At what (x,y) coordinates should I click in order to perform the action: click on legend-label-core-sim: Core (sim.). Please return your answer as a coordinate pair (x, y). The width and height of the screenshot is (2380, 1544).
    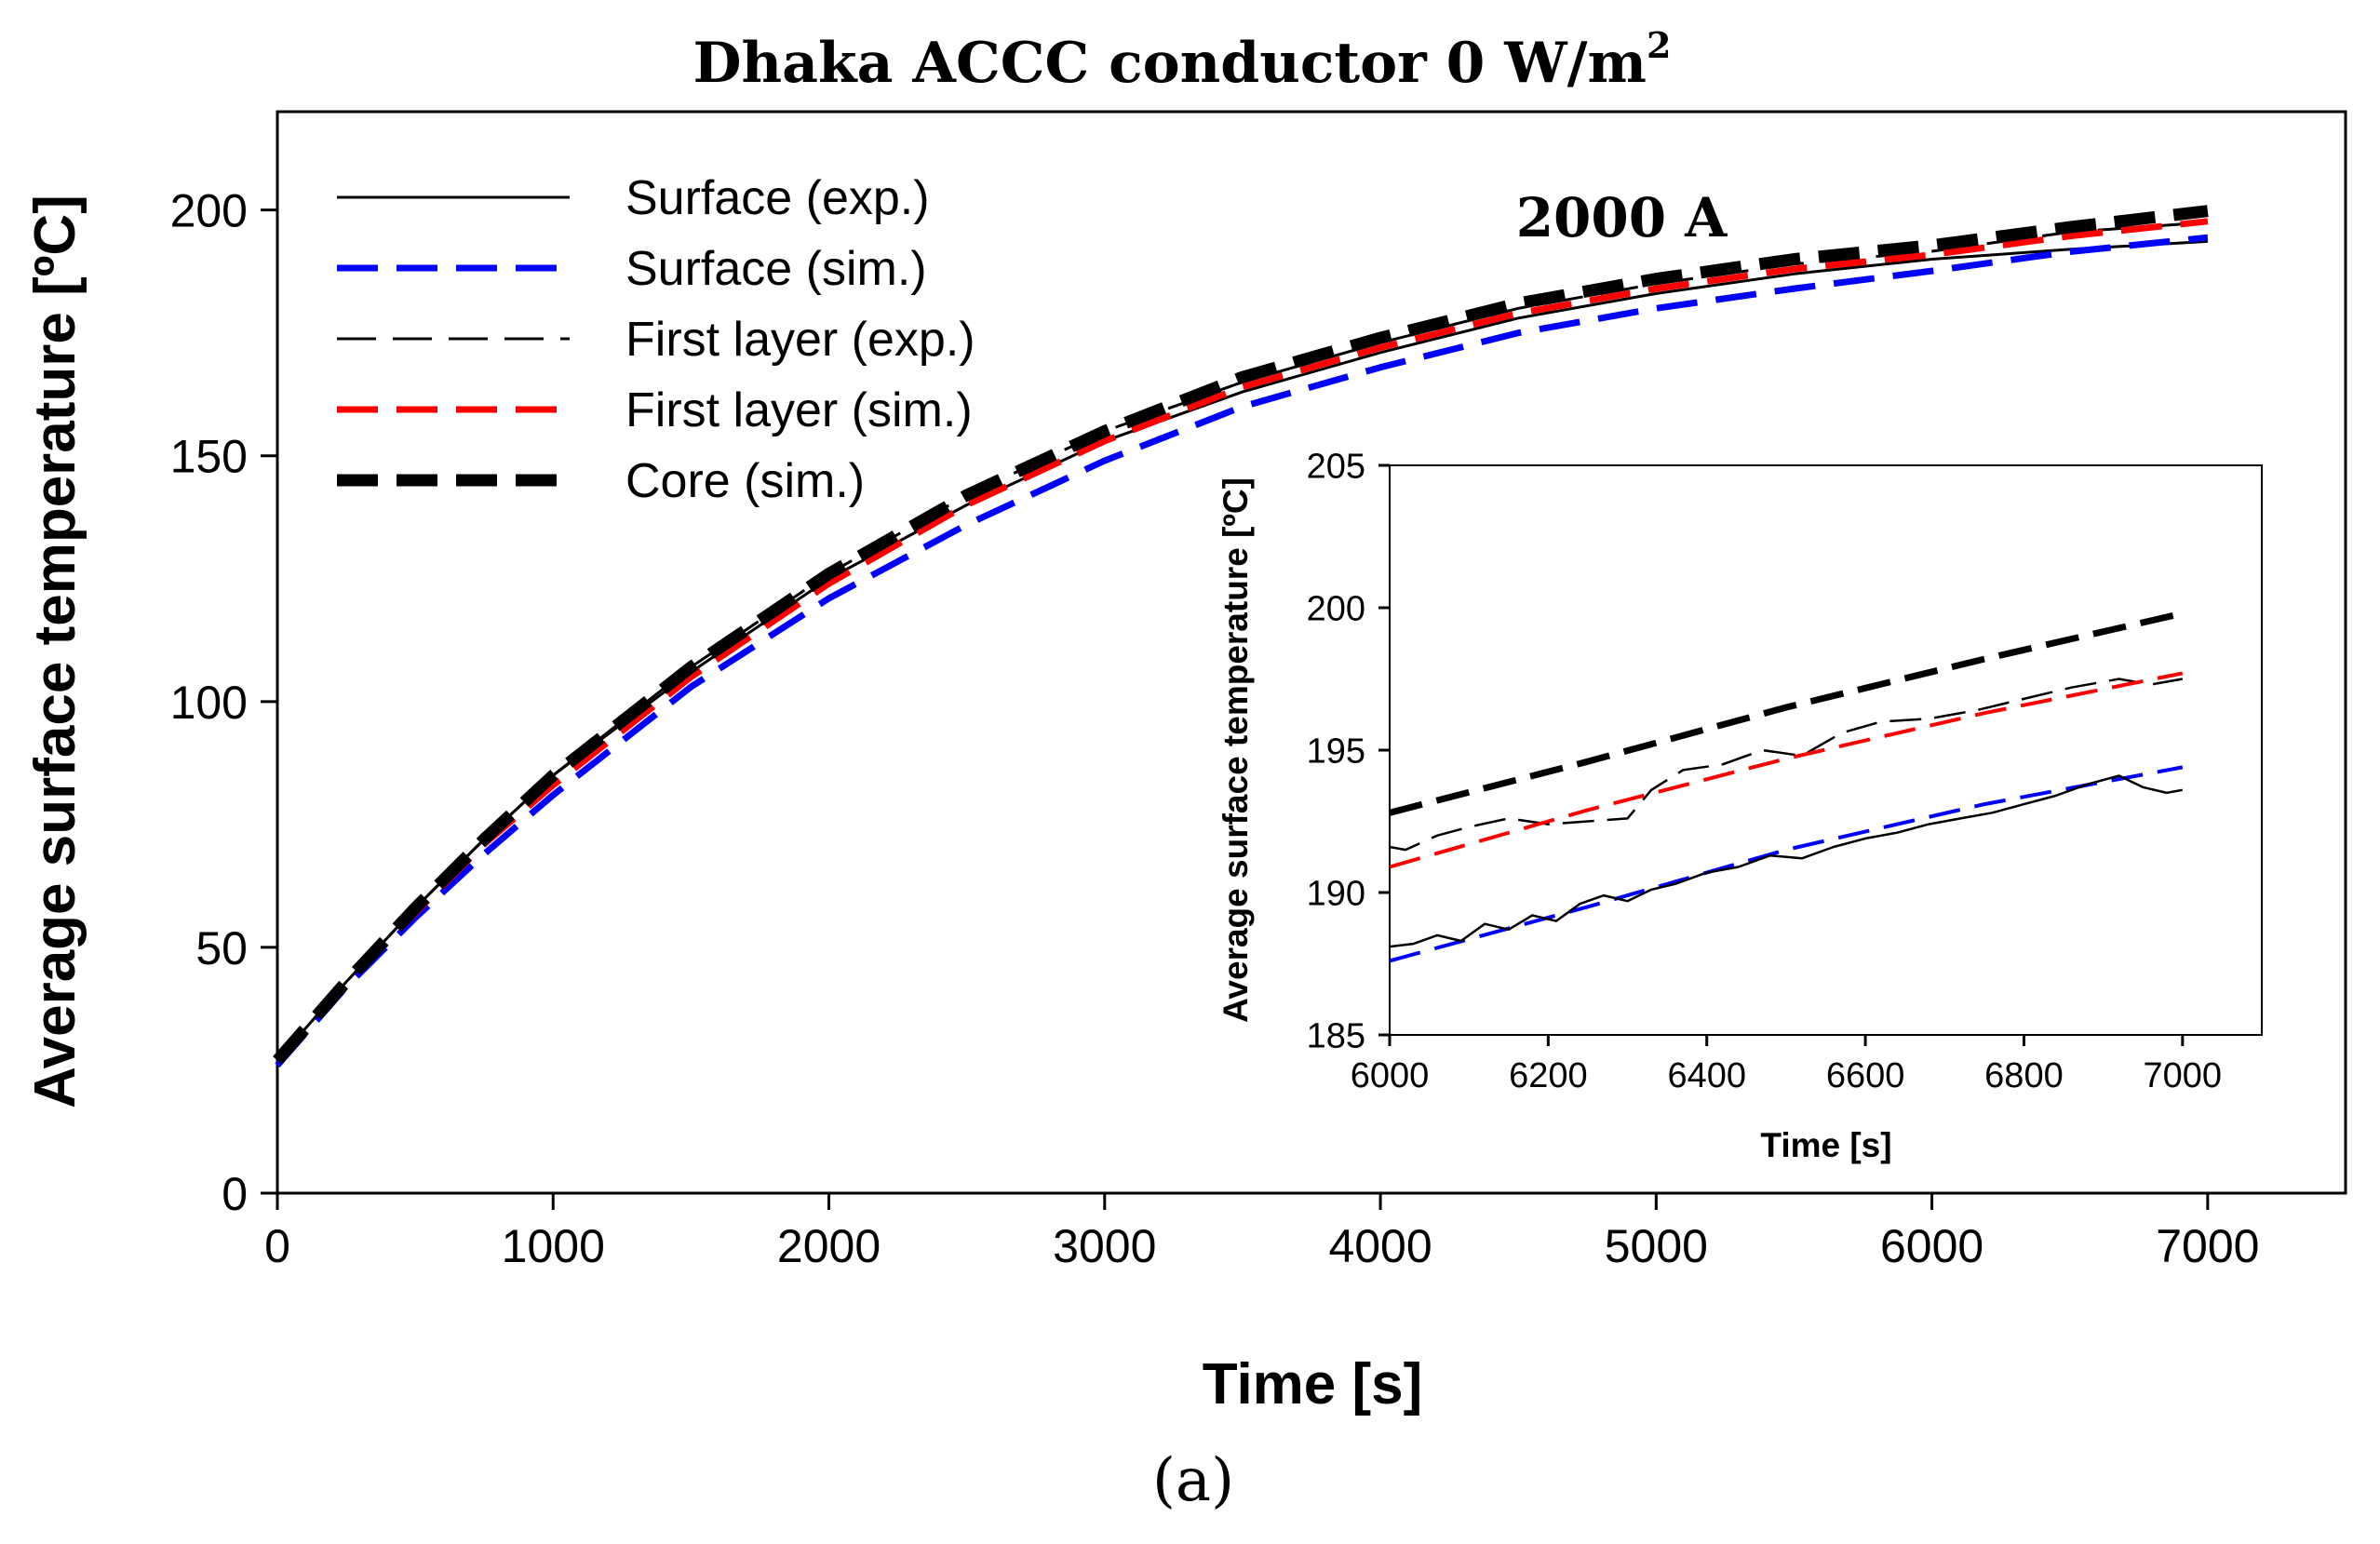
    Looking at the image, I should click on (745, 481).